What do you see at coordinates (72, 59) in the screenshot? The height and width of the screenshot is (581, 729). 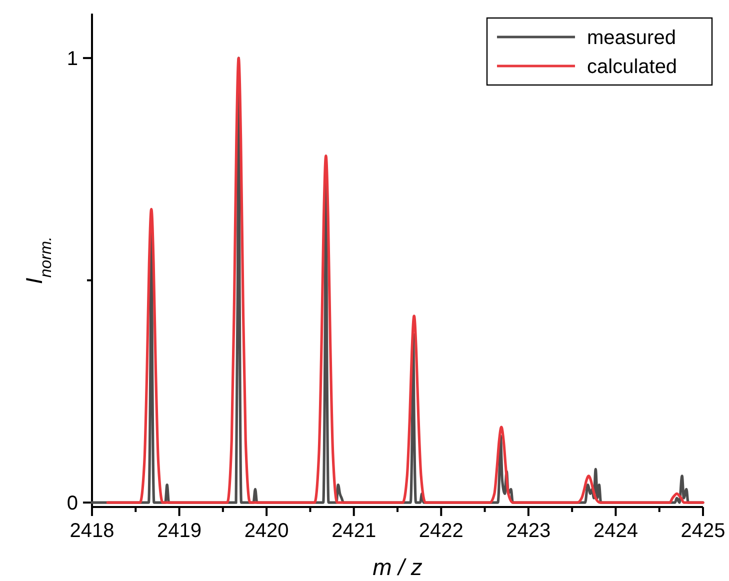 I see `y-tick-label: 1` at bounding box center [72, 59].